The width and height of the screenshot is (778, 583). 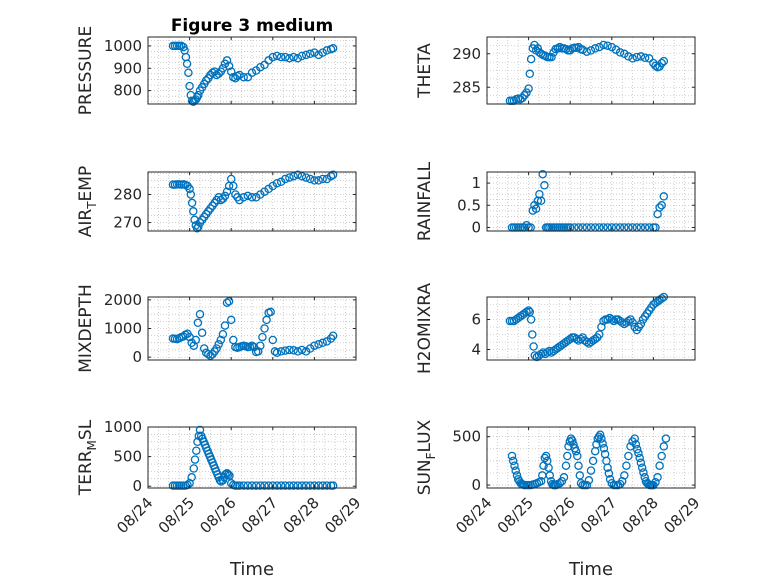 What do you see at coordinates (425, 71) in the screenshot?
I see `y-axis-label: THETA` at bounding box center [425, 71].